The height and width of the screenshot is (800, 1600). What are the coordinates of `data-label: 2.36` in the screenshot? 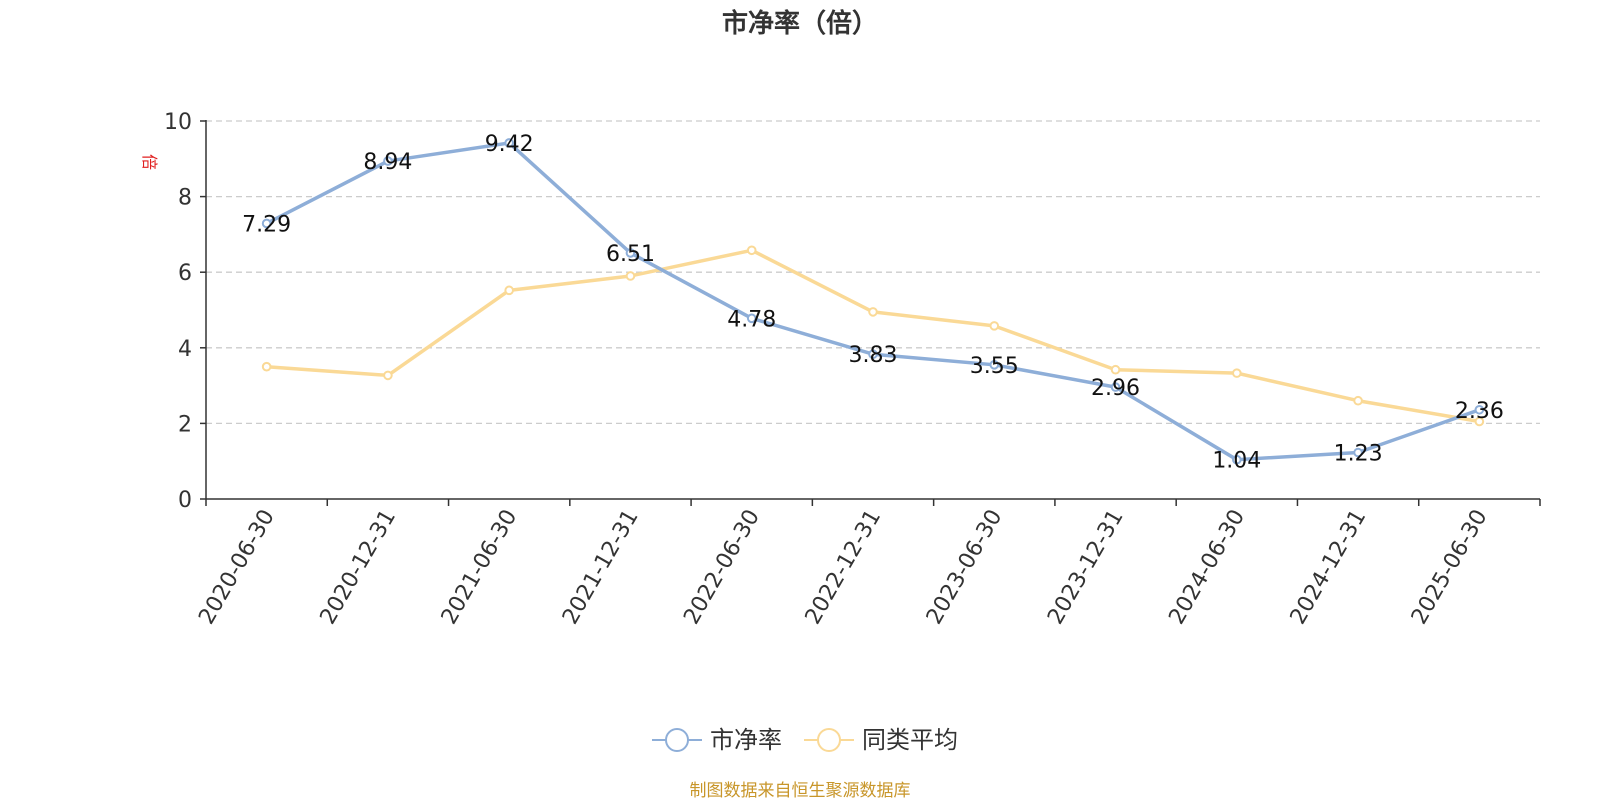 It's located at (1479, 411).